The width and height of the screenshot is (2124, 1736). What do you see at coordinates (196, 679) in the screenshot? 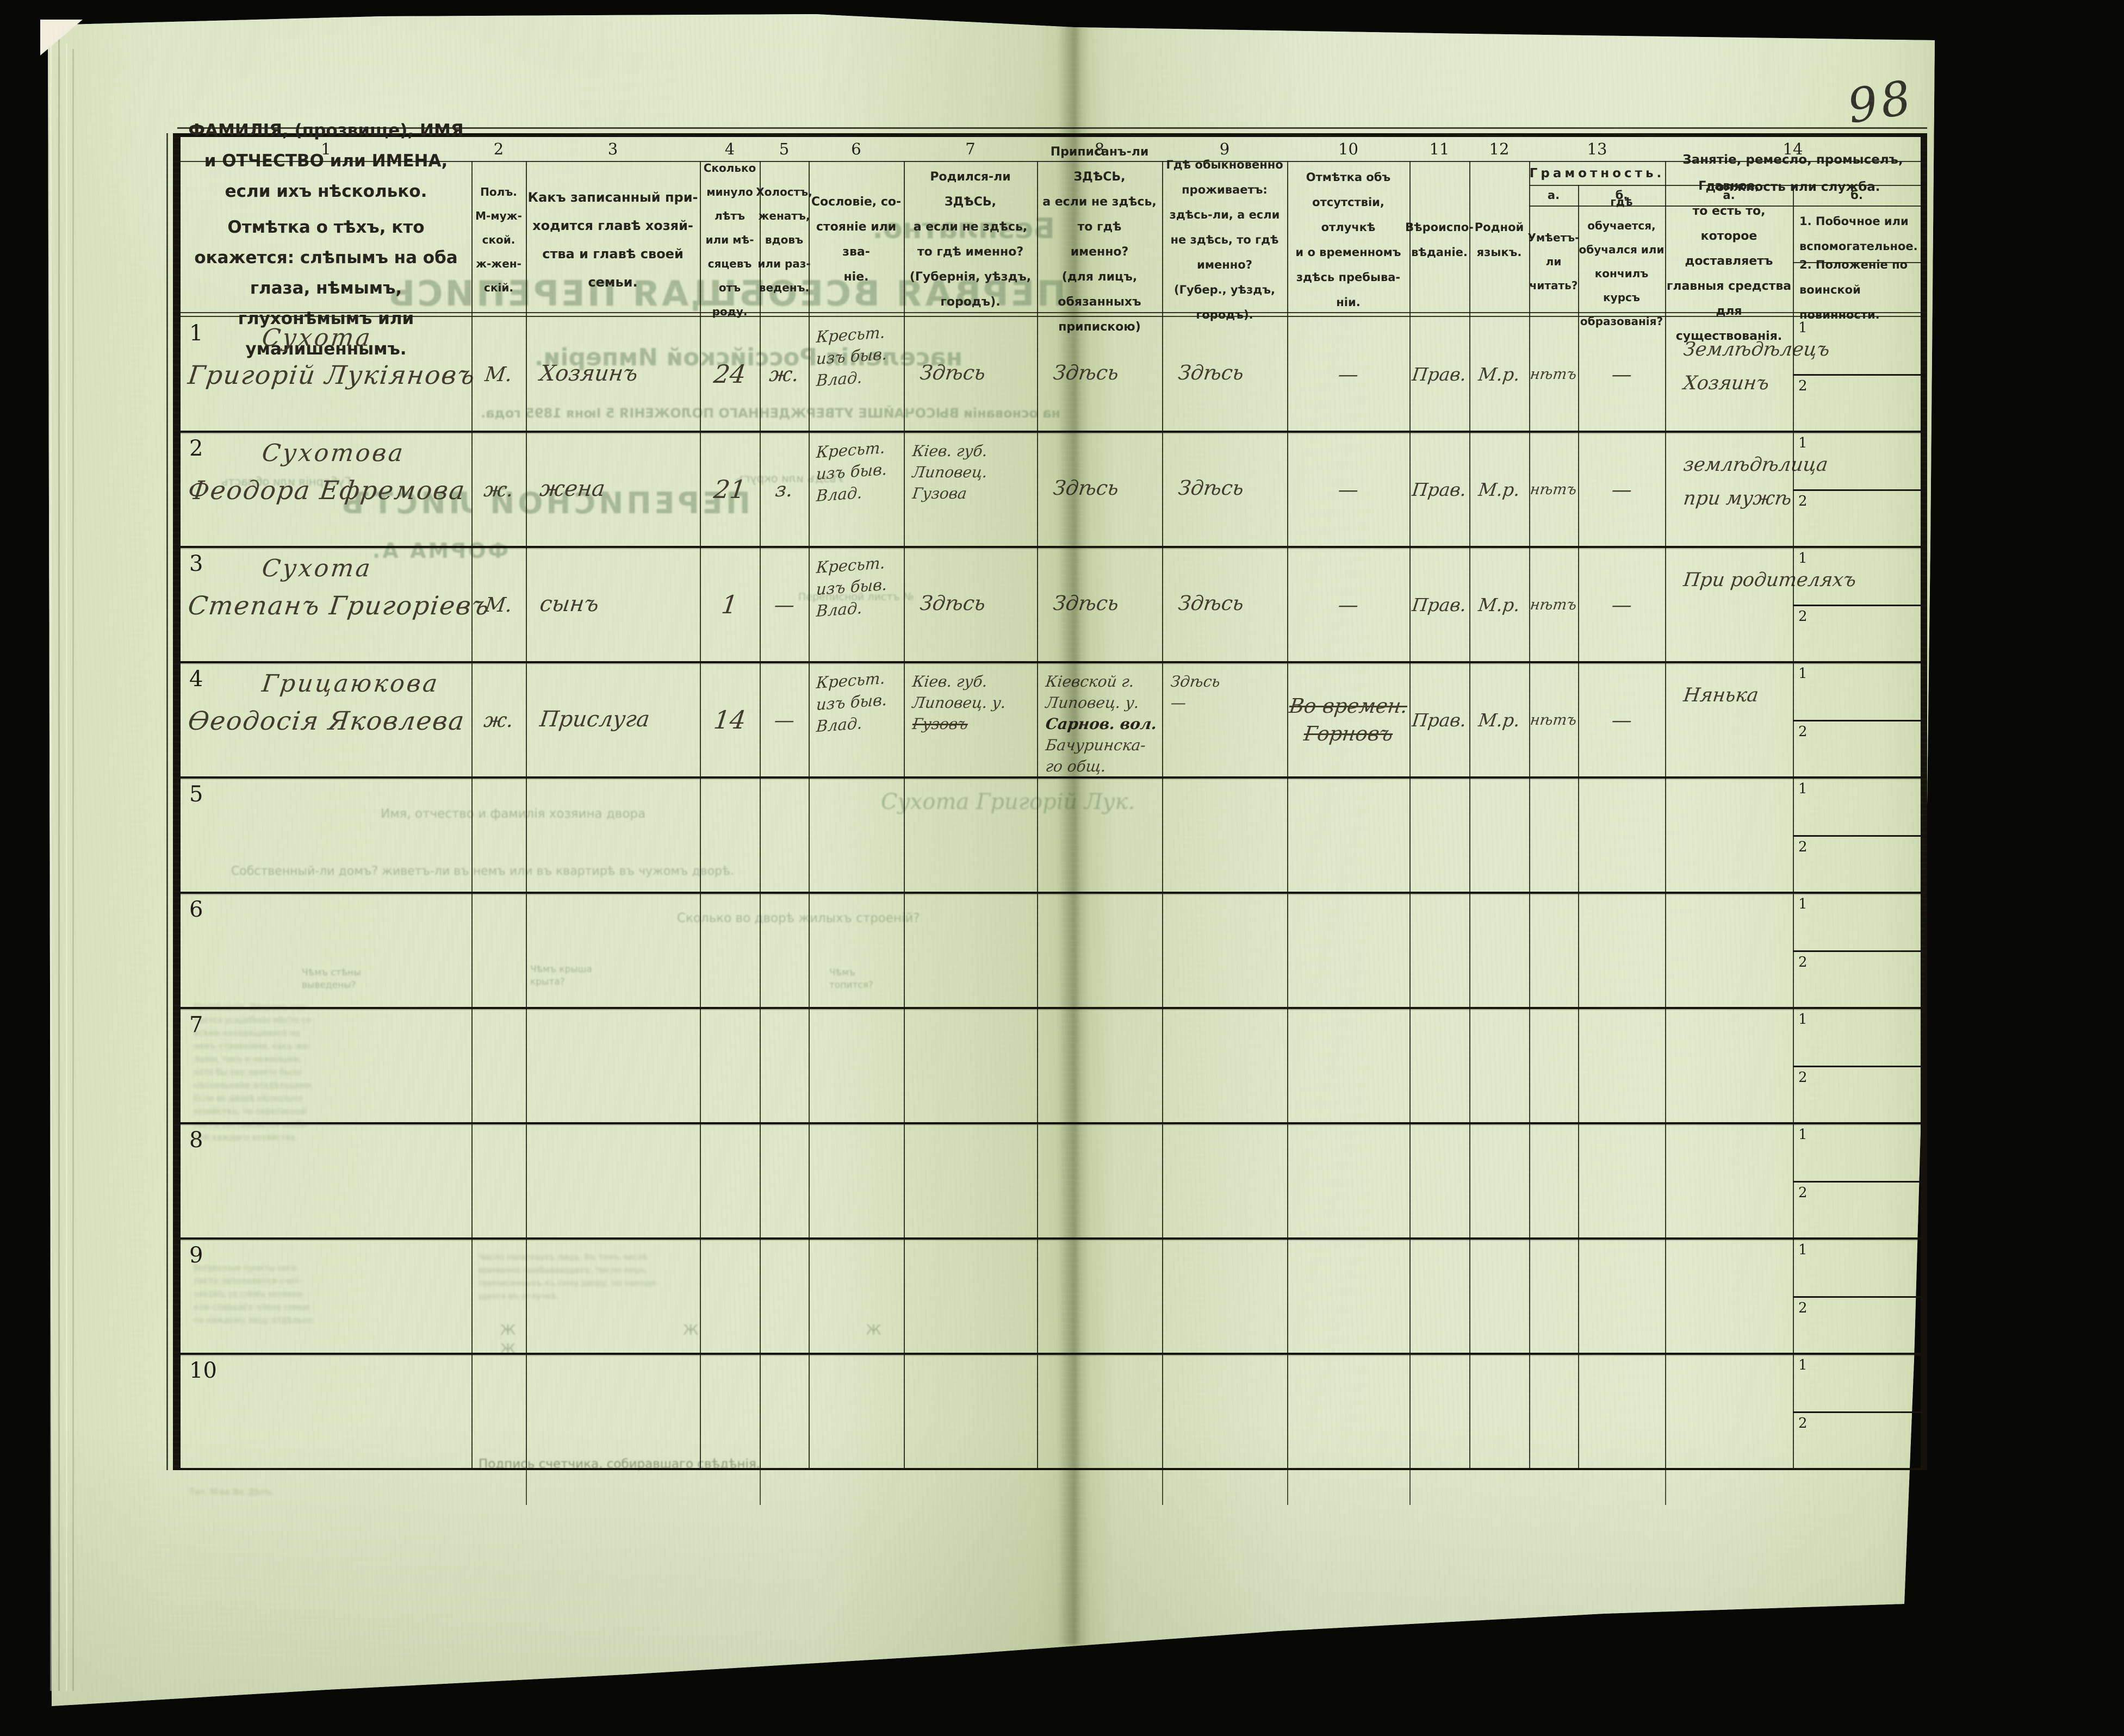
I see `row-number: 4` at bounding box center [196, 679].